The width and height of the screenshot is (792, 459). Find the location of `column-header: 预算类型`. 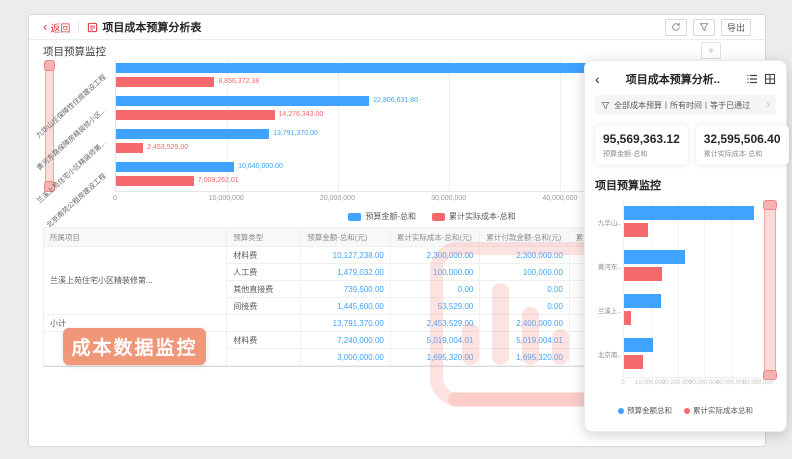

column-header: 预算类型 is located at coordinates (264, 237).